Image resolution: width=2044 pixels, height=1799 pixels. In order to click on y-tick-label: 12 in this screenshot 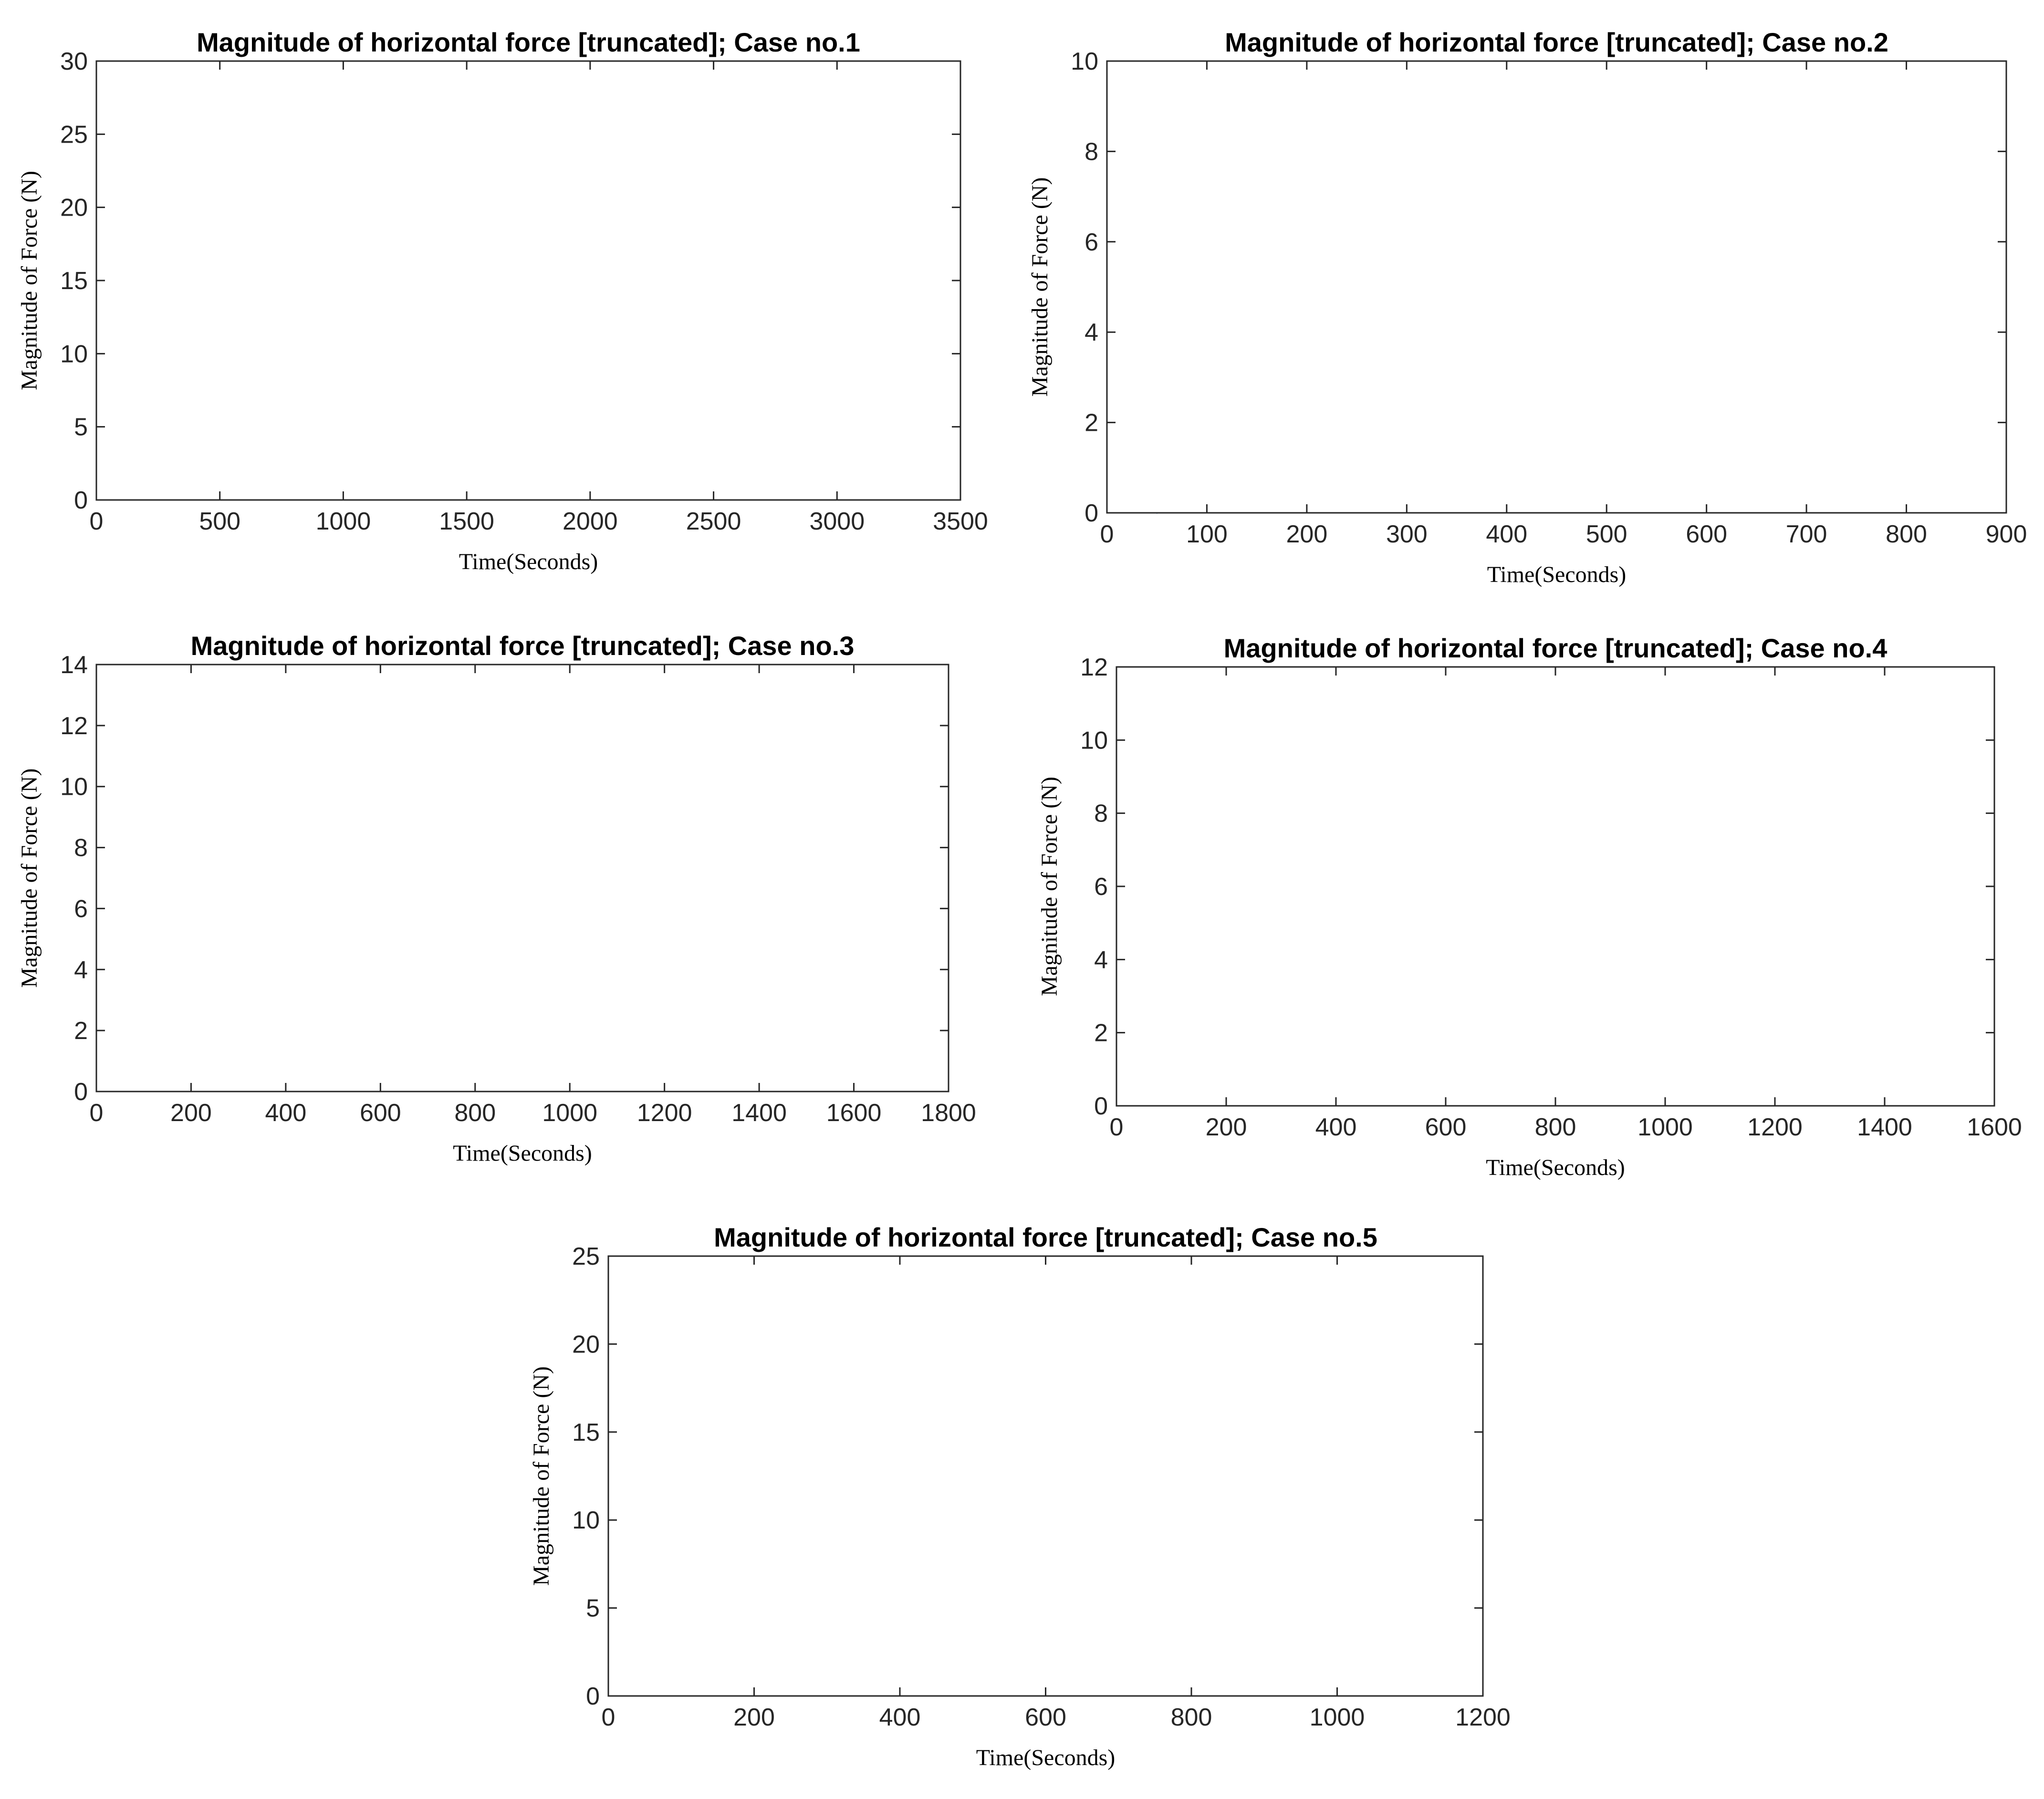, I will do `click(1094, 667)`.